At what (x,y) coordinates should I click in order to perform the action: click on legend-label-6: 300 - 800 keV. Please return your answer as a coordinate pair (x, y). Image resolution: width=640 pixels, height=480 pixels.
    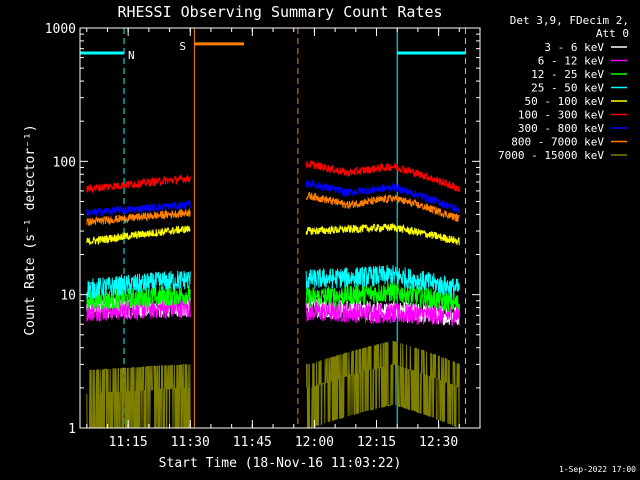
    Looking at the image, I should click on (561, 128).